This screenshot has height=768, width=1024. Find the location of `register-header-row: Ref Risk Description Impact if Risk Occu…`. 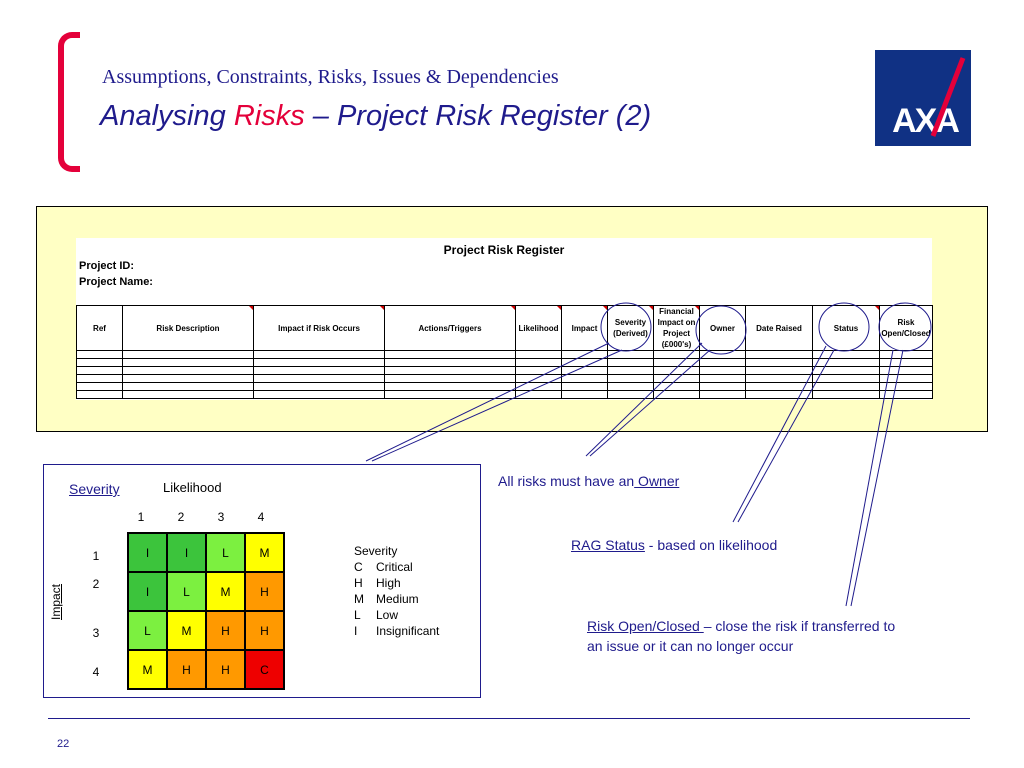

register-header-row: Ref Risk Description Impact if Risk Occu… is located at coordinates (504, 328).